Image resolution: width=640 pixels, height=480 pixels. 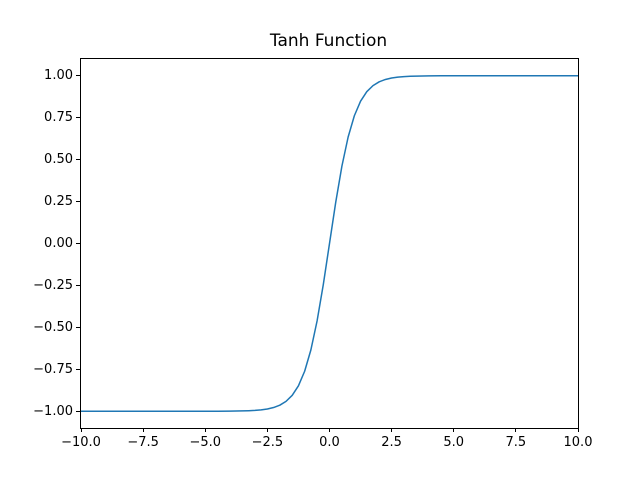 What do you see at coordinates (143, 442) in the screenshot?
I see `x-tick-label: −7.5` at bounding box center [143, 442].